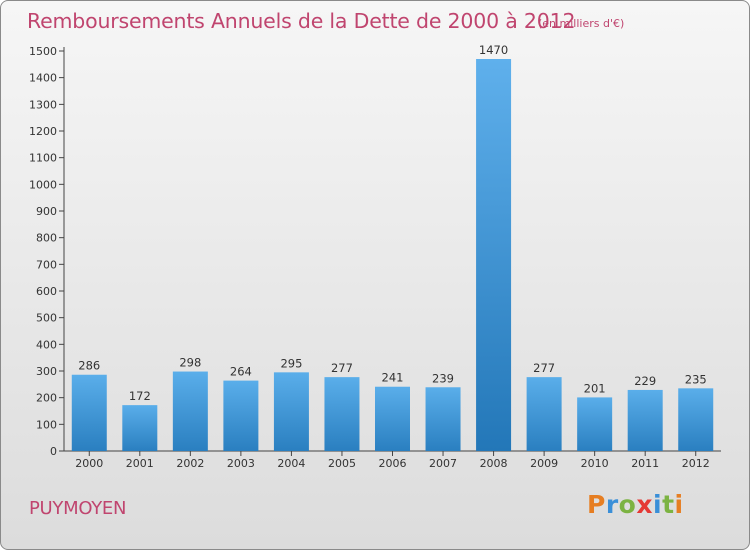  What do you see at coordinates (43, 51) in the screenshot?
I see `y-tick-label: 1500` at bounding box center [43, 51].